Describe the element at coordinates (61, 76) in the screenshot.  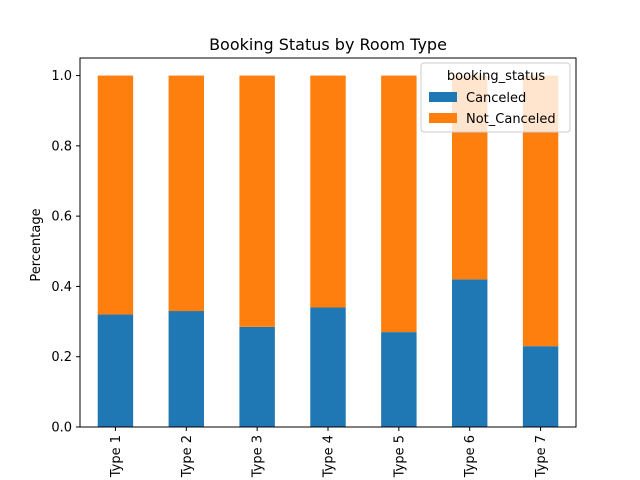
I see `y-tick-label: 1.0` at that location.